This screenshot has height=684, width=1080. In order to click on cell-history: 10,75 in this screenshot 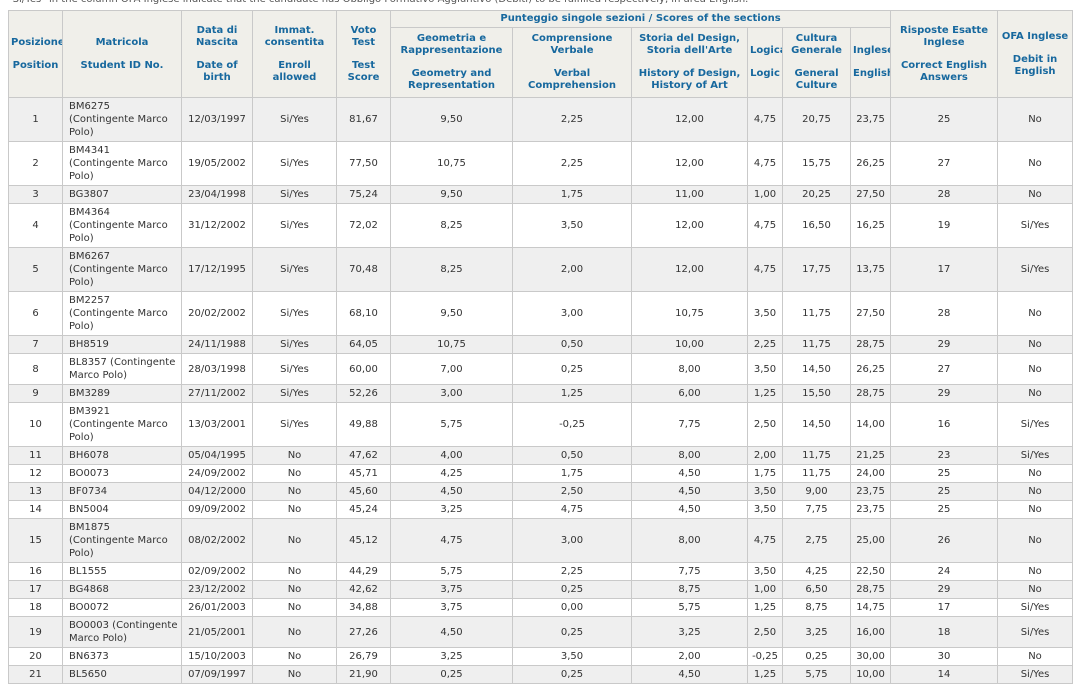, I will do `click(689, 313)`.